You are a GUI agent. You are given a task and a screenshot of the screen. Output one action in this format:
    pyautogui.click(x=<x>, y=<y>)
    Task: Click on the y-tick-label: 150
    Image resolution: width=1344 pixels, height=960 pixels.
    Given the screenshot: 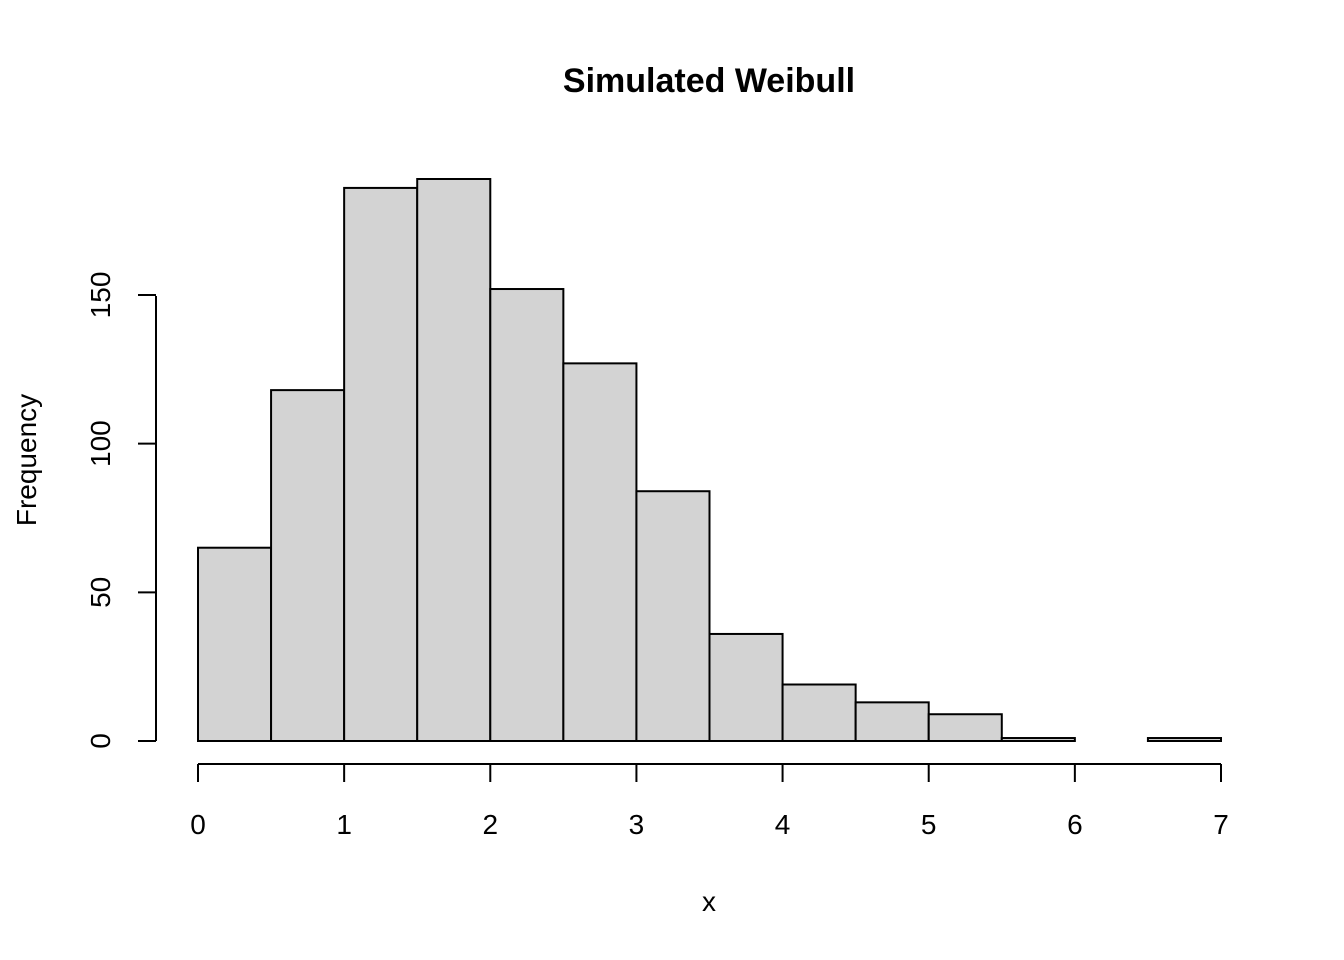 What is the action you would take?
    pyautogui.click(x=100, y=295)
    